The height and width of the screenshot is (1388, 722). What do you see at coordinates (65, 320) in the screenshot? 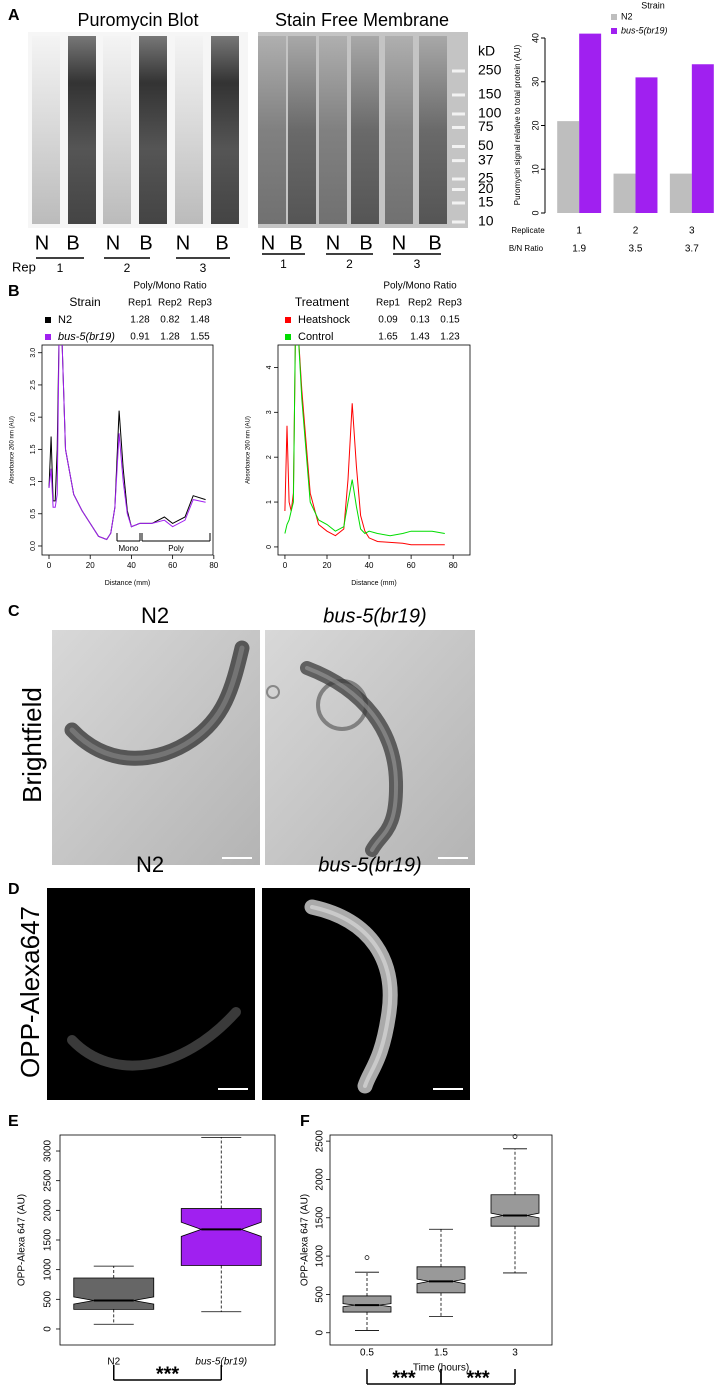
I see `legend-label: N2` at bounding box center [65, 320].